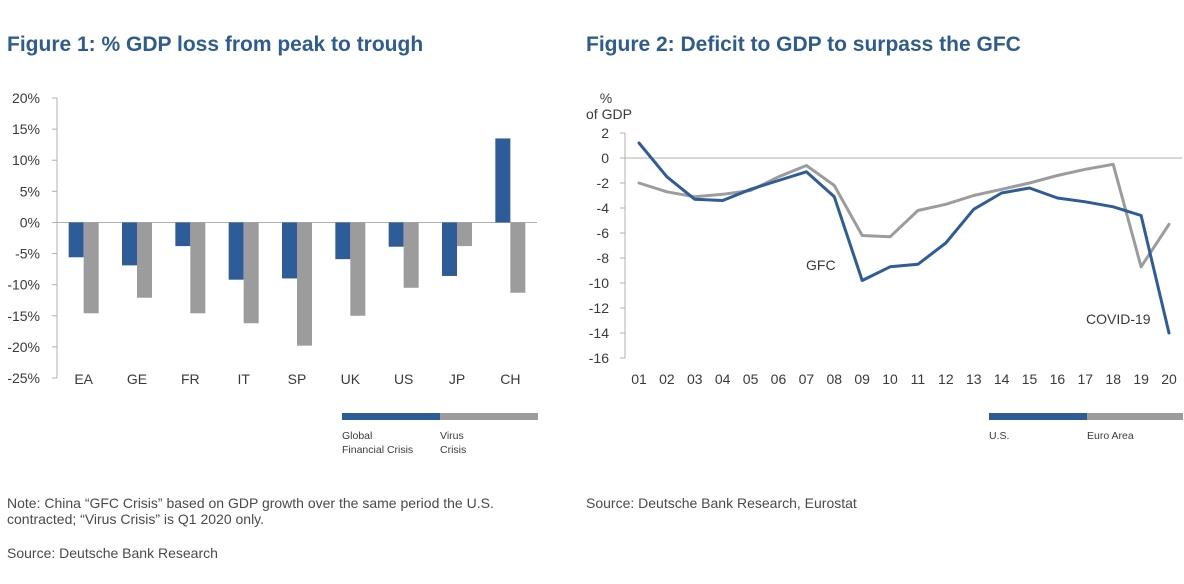  Describe the element at coordinates (695, 379) in the screenshot. I see `x-tick-label: 03` at that location.